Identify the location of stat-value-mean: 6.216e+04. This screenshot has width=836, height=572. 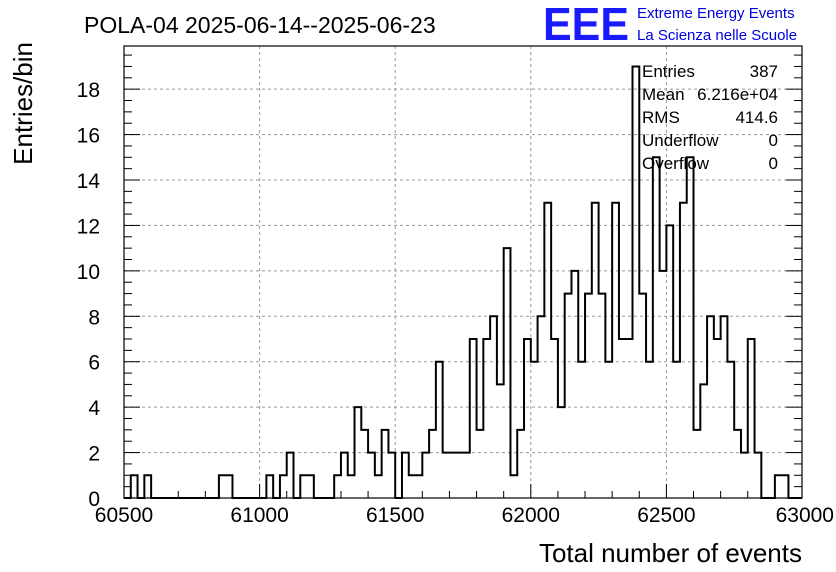
(737, 94).